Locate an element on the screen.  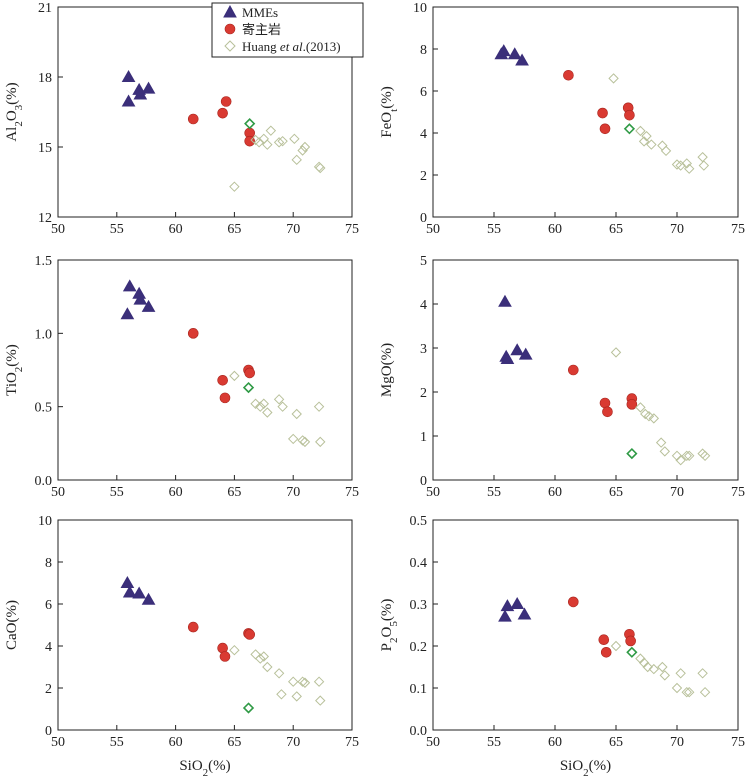
legend-mmes-label: MMEs is located at coordinates (260, 12).